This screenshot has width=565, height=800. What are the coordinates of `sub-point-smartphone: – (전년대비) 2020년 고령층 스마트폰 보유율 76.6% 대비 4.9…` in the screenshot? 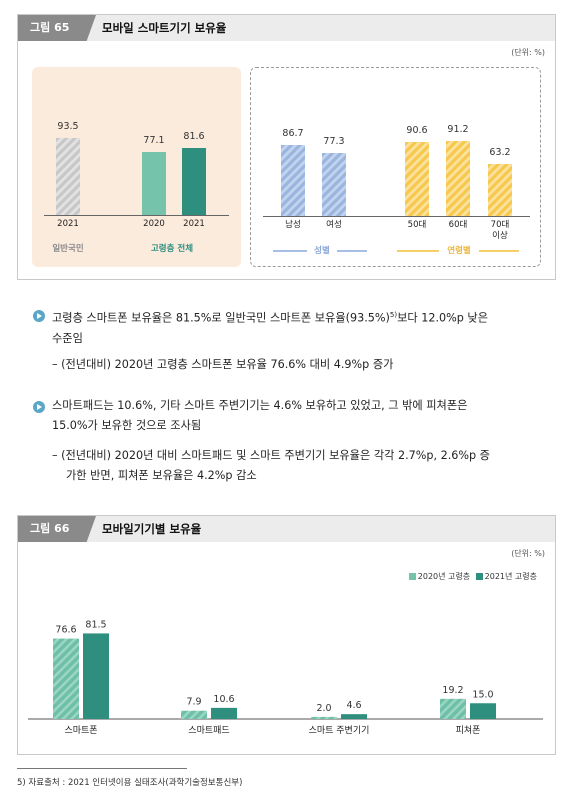 It's located at (223, 364).